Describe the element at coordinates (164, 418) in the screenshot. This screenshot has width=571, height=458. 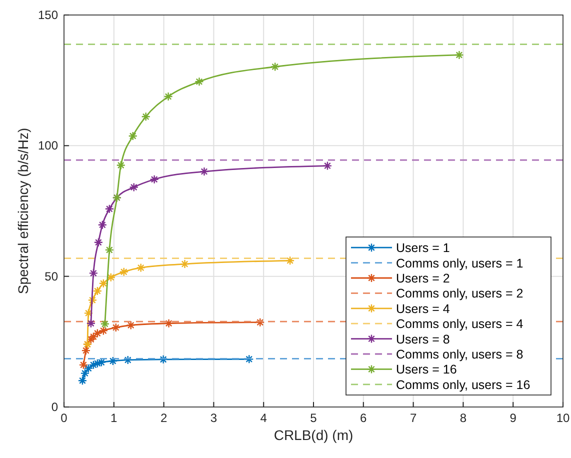
I see `x-tick-label: 2` at that location.